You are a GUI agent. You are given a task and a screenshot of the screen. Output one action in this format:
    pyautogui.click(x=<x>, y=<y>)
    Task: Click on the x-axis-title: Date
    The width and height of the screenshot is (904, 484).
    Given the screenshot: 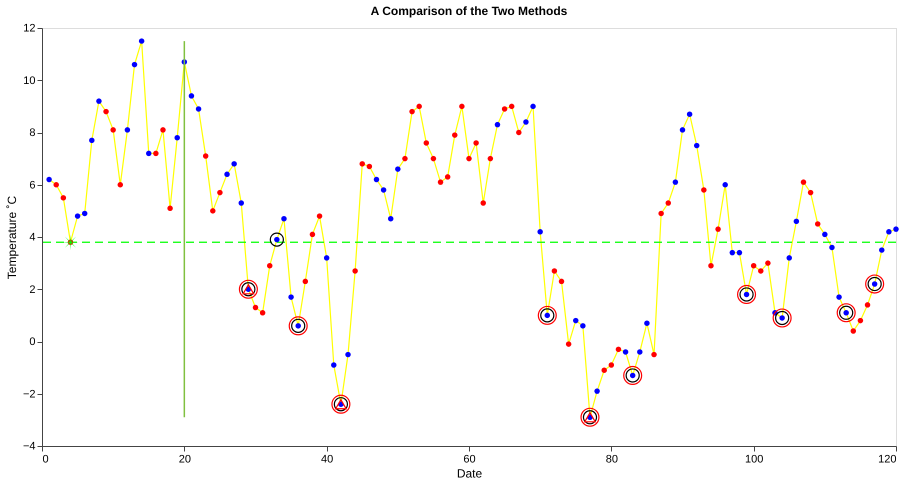 What is the action you would take?
    pyautogui.click(x=469, y=473)
    